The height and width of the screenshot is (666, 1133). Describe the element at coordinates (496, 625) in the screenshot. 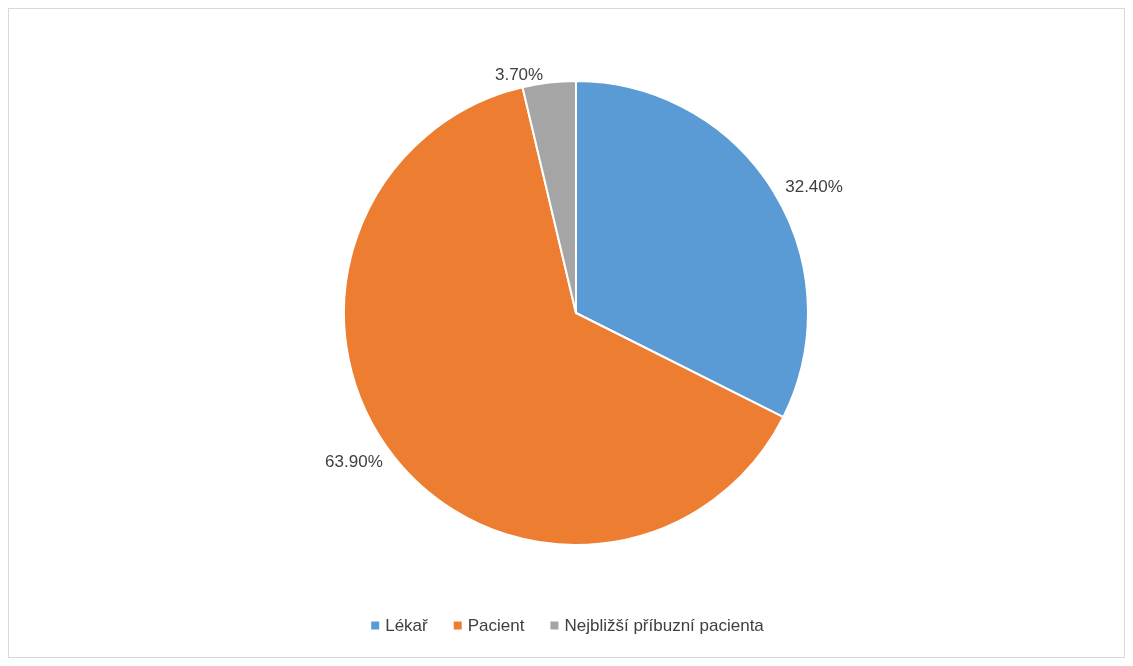

I see `legend-label: Pacient` at that location.